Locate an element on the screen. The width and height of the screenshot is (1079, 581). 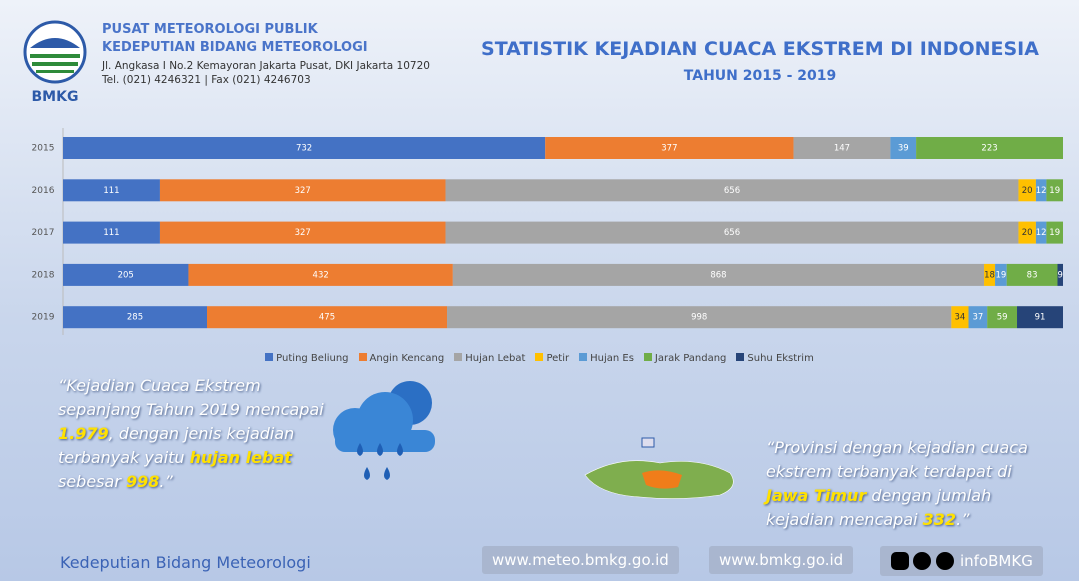
legend-item: Angin Kencang is located at coordinates (401, 358).